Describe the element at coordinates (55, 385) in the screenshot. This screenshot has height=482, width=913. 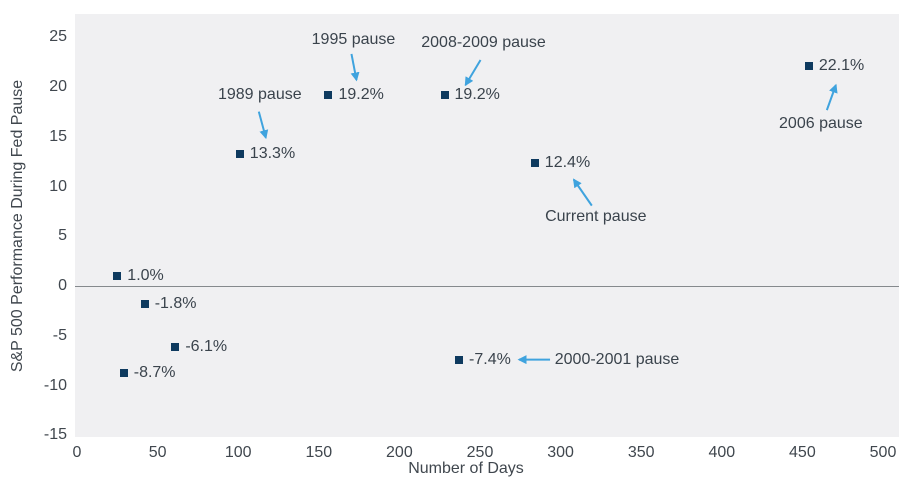
I see `y-tick-label: -10` at that location.